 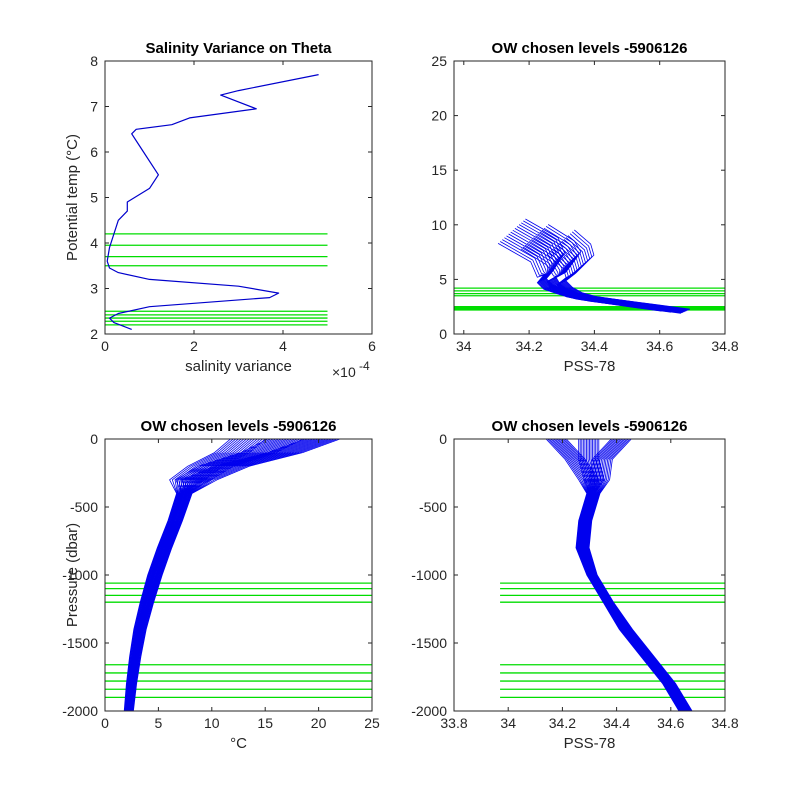 I want to click on x-exponent-base: ×10, so click(x=344, y=372).